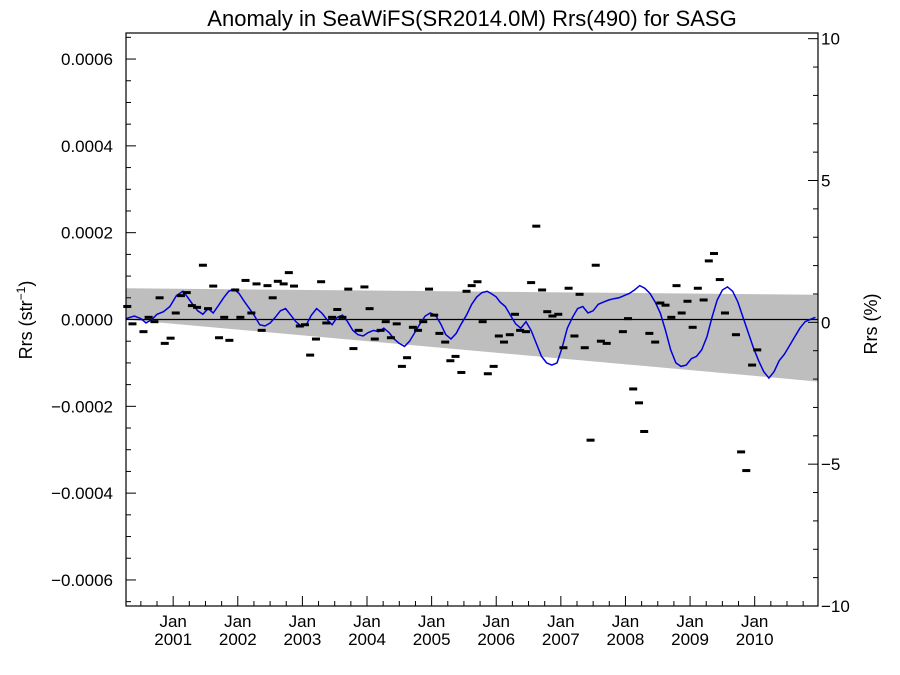 The image size is (900, 675). I want to click on x-tick-label-year: 2010, so click(755, 639).